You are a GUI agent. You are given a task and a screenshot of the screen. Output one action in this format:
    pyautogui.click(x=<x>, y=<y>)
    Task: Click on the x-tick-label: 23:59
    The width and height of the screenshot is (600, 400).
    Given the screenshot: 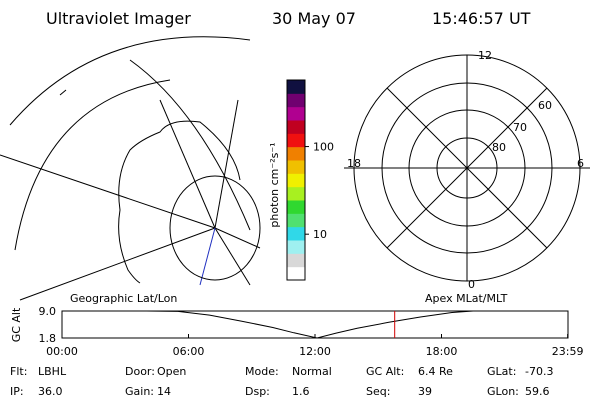 What is the action you would take?
    pyautogui.click(x=568, y=351)
    